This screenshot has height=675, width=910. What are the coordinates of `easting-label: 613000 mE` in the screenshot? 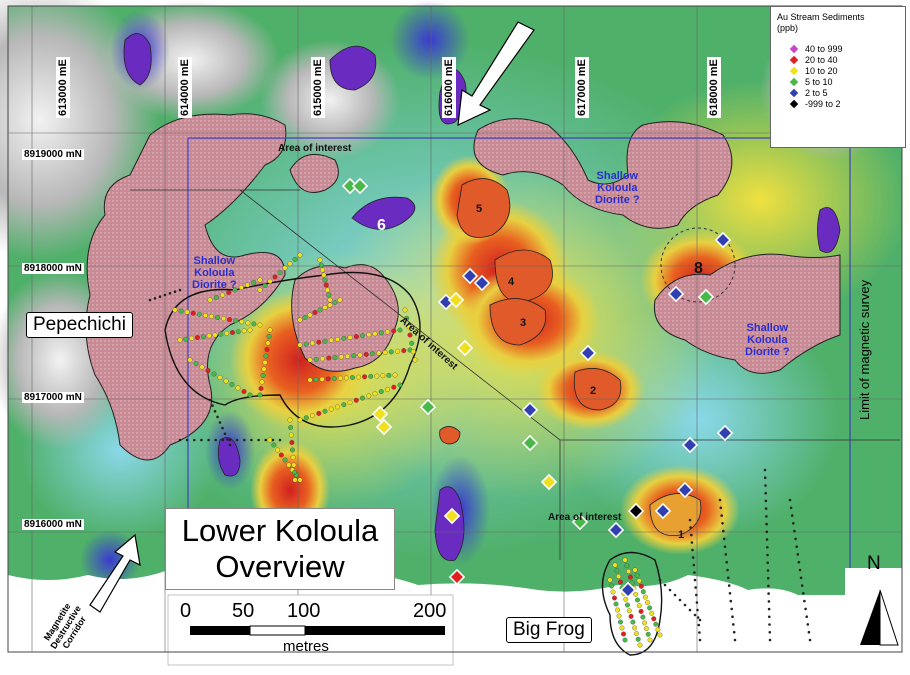 It's located at (63, 87).